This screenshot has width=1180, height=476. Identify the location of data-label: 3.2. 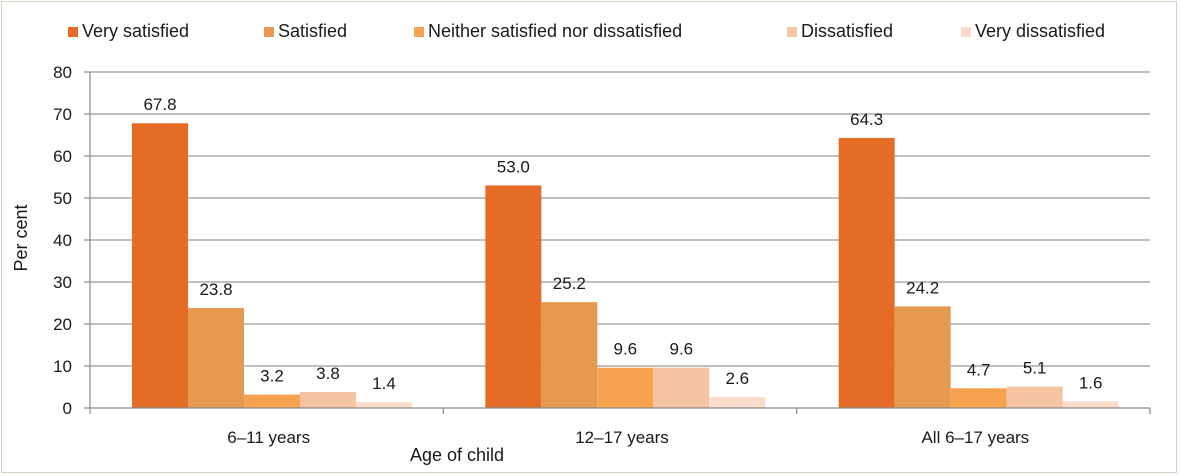
(272, 376).